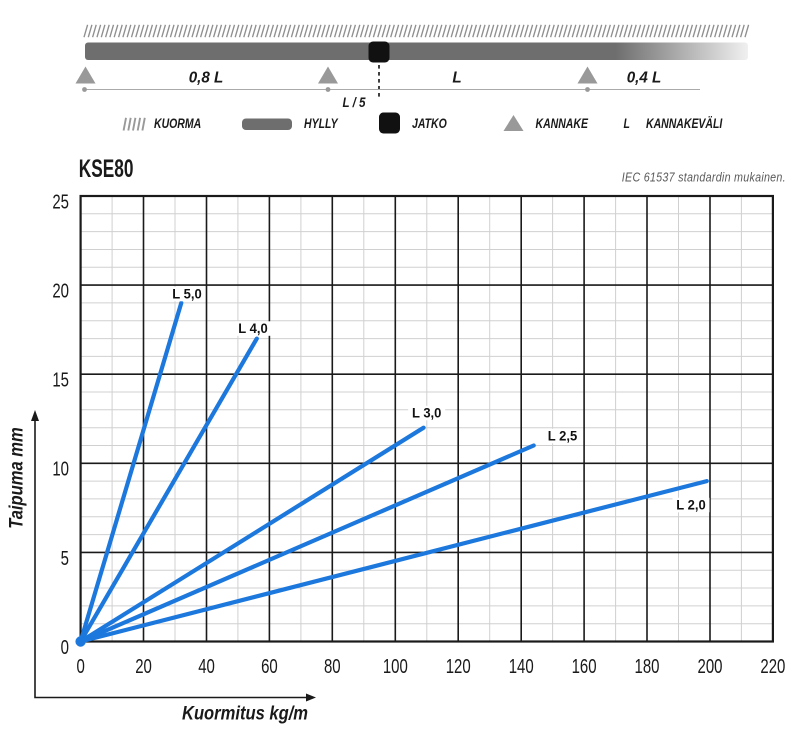  I want to click on svg-text: L 3,0, so click(426, 413).